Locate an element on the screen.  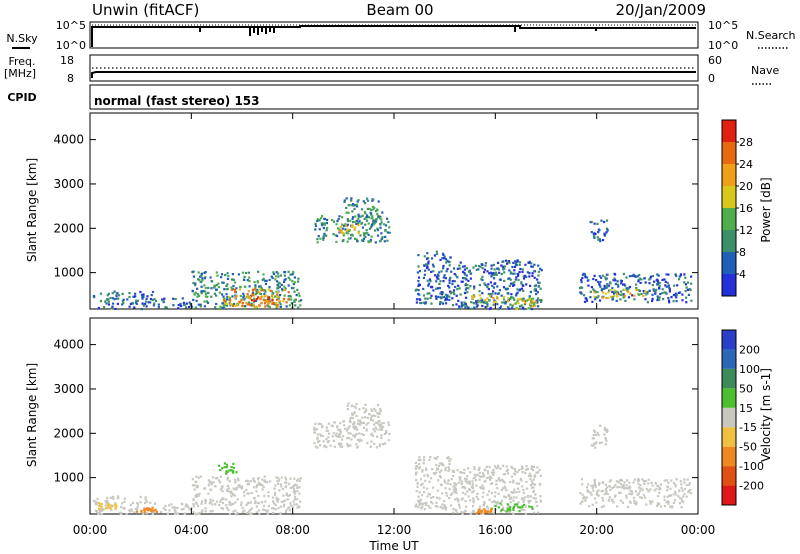
freq-tick-bottom: 8 is located at coordinates (70, 78).